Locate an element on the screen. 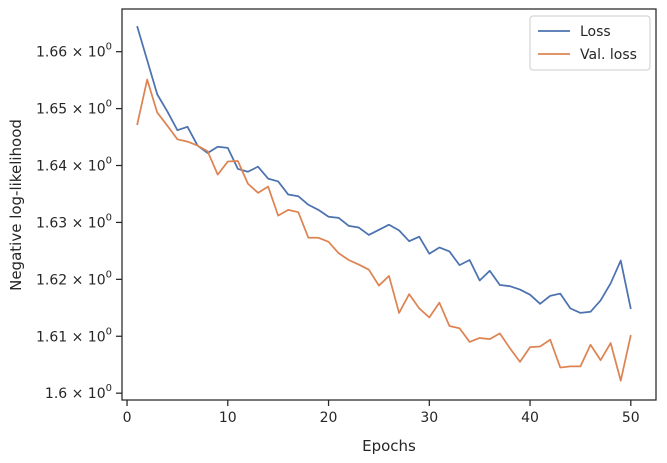 Image resolution: width=667 pixels, height=463 pixels. y-tick-label: 1.66 × 100 is located at coordinates (74, 51).